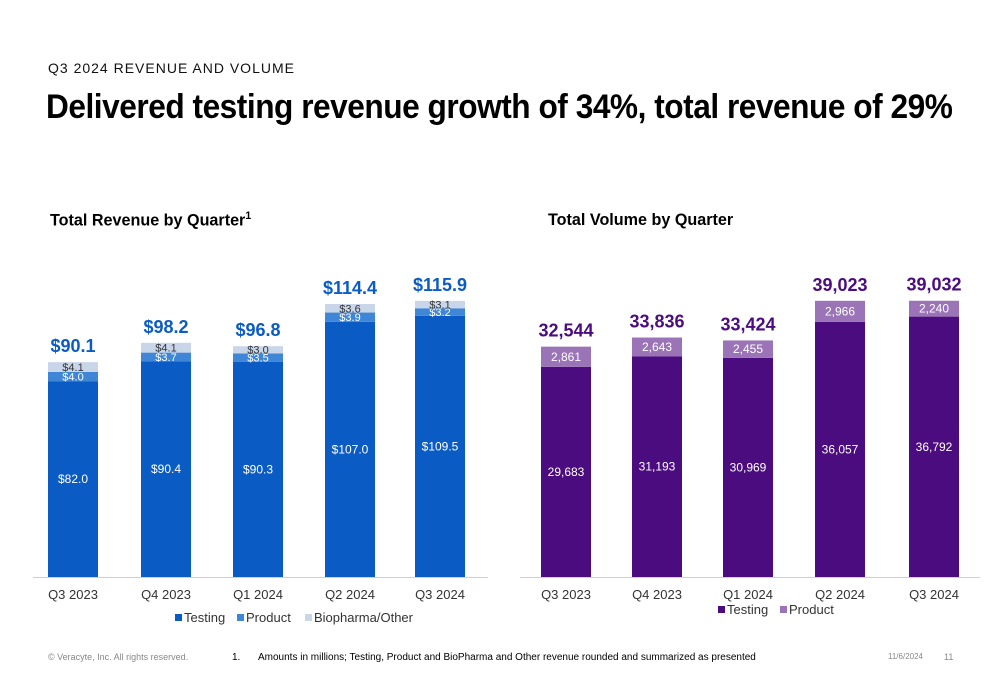  I want to click on volume-label-product-0: 2,861, so click(566, 357).